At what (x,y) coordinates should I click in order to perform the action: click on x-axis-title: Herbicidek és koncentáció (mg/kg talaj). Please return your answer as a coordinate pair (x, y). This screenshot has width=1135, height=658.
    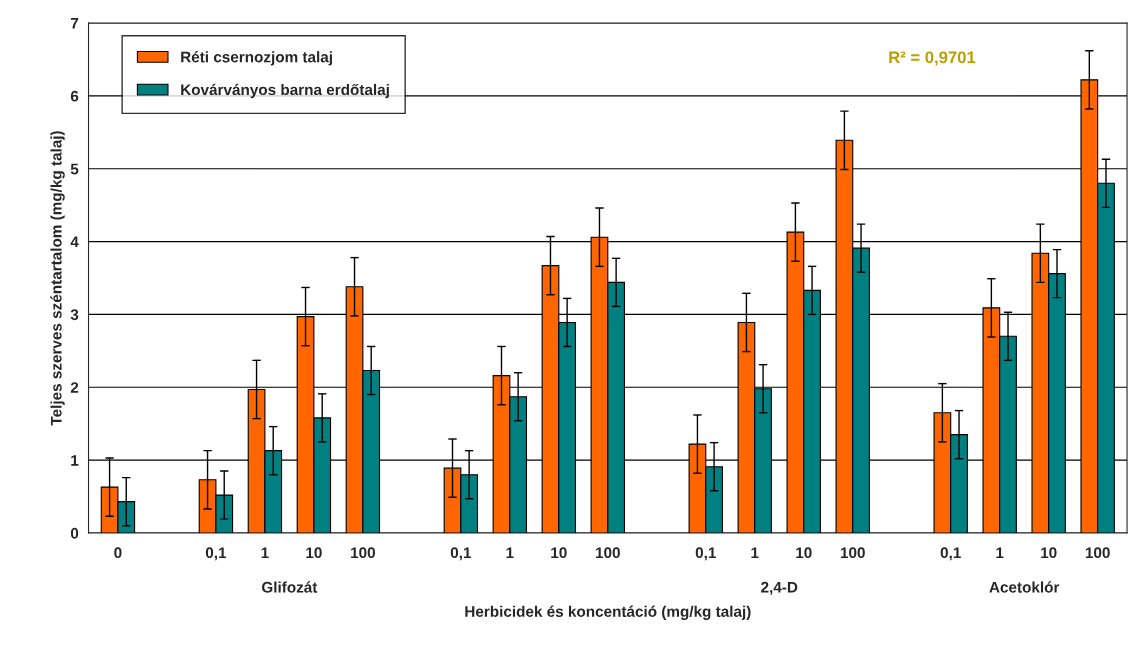
    Looking at the image, I should click on (608, 612).